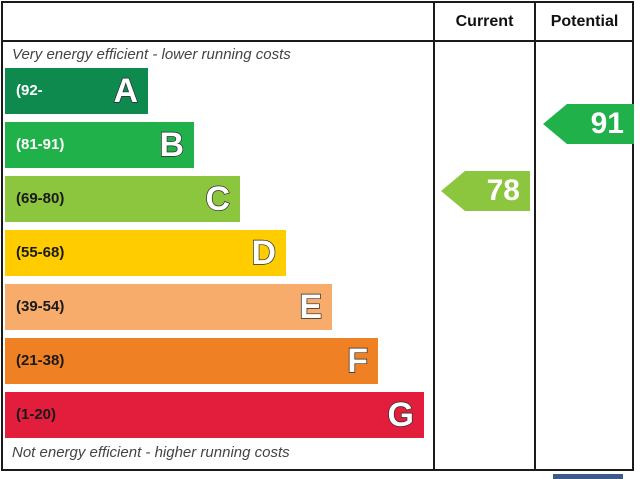 This screenshot has height=479, width=640. I want to click on band-letter: A, so click(126, 90).